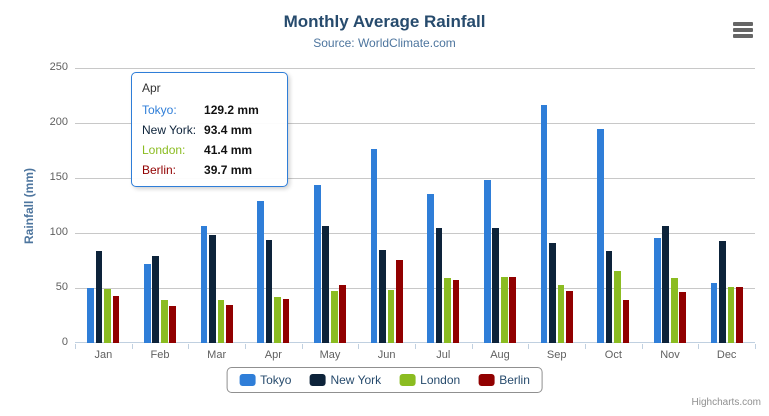  I want to click on bar-london-oct, so click(617, 307).